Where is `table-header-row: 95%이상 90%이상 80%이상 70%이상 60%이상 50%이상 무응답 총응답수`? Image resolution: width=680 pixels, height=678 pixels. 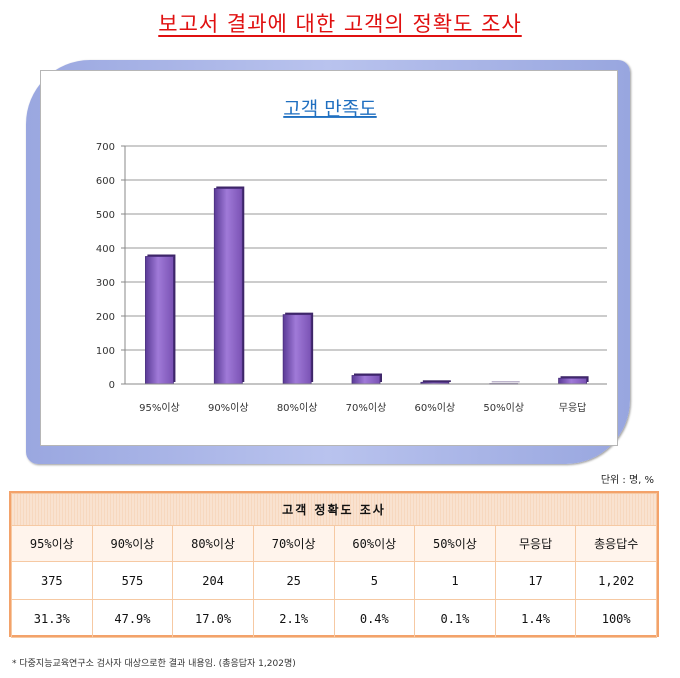 table-header-row: 95%이상 90%이상 80%이상 70%이상 60%이상 50%이상 무응답 총응답수 is located at coordinates (334, 543).